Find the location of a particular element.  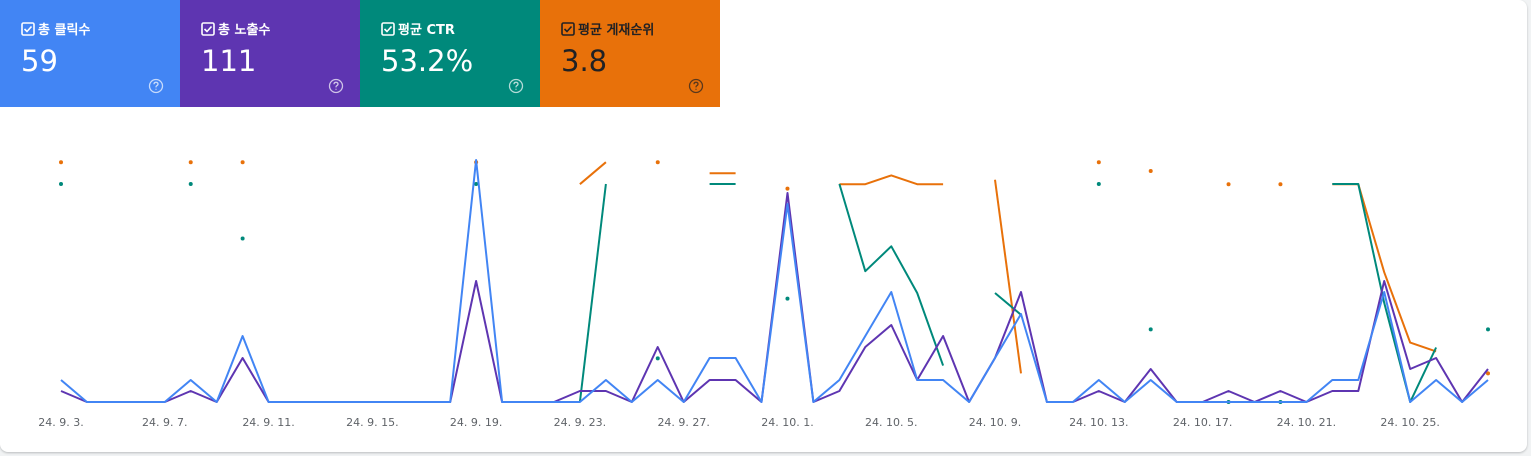

metric-card: 평균 게재순위 3.8 is located at coordinates (630, 53).